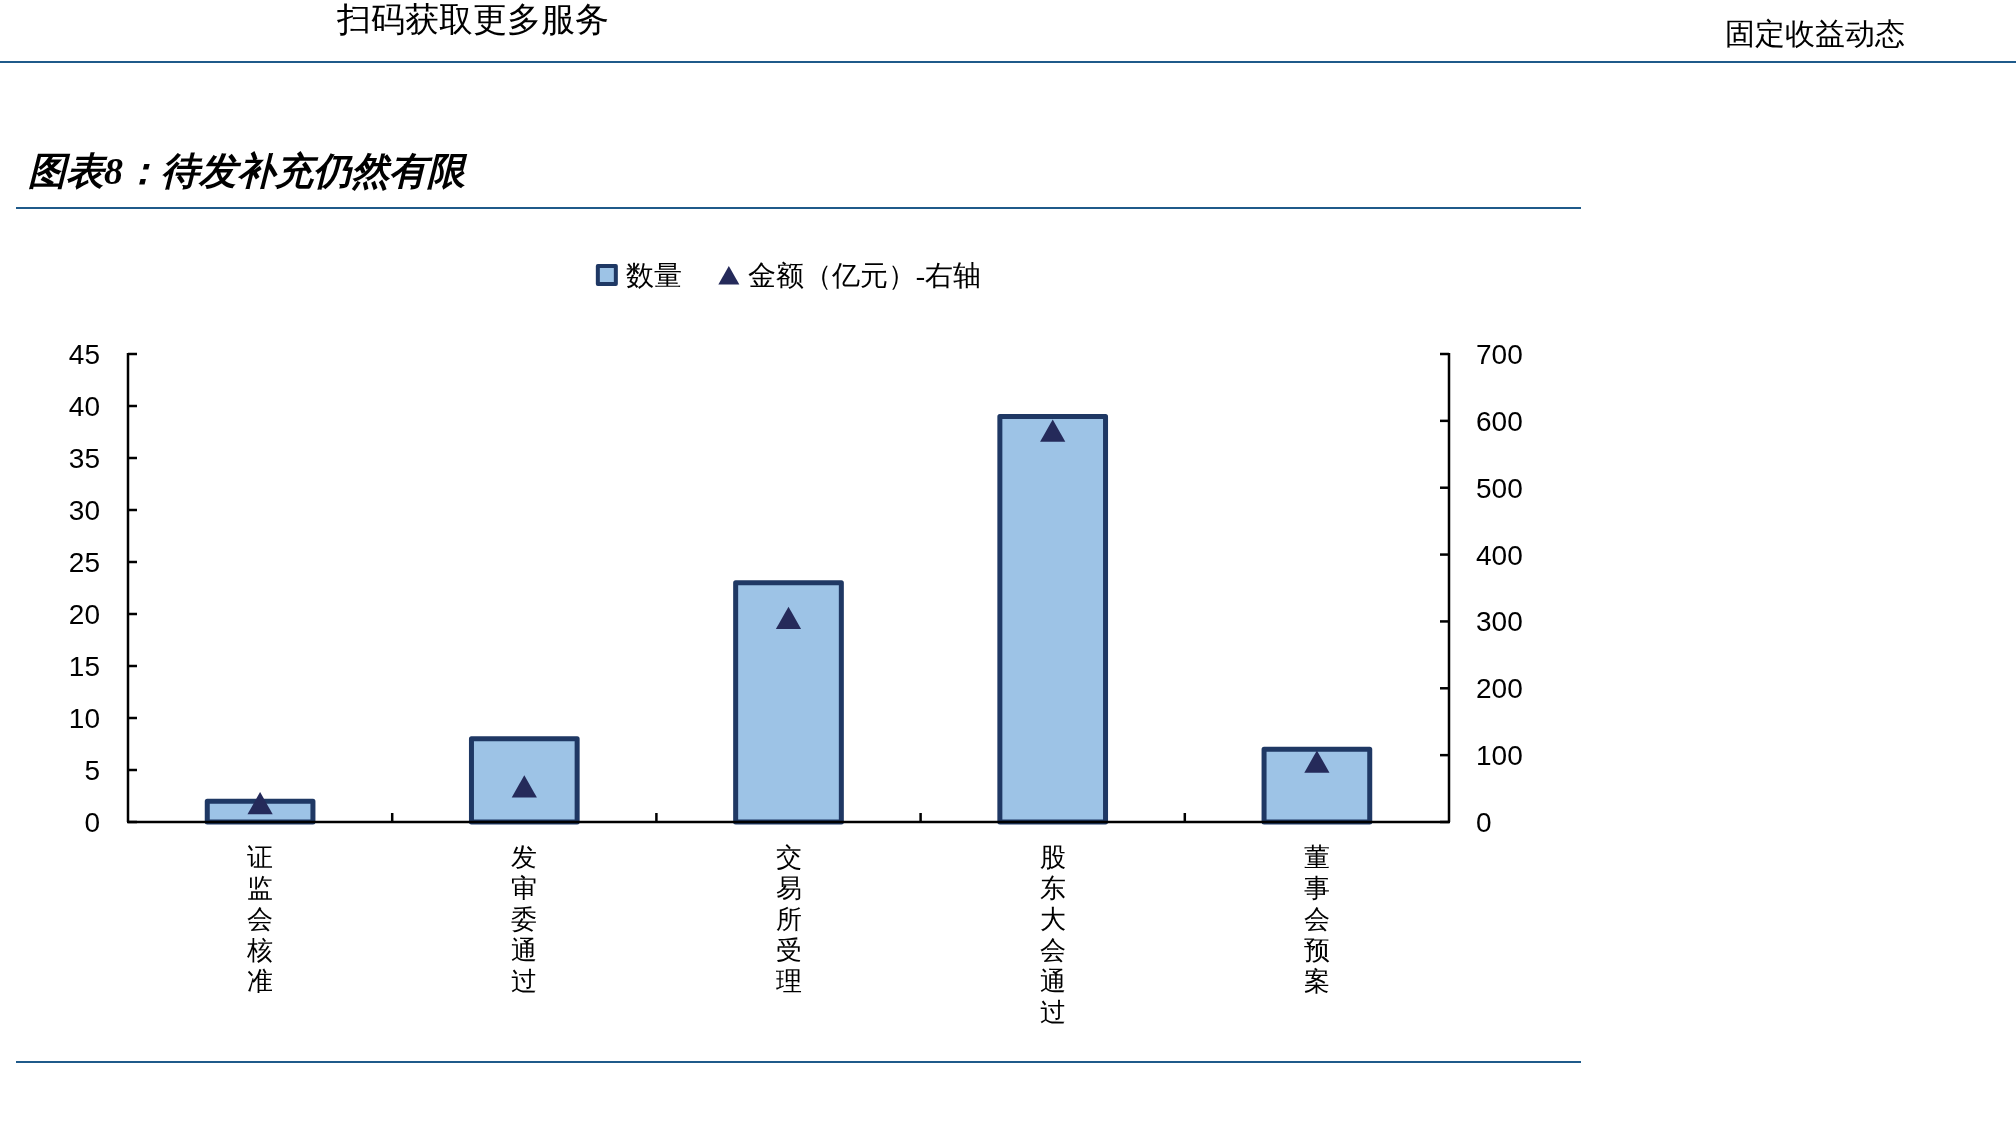  Describe the element at coordinates (864, 275) in the screenshot. I see `legend-label: 金额（亿元）-右轴` at that location.